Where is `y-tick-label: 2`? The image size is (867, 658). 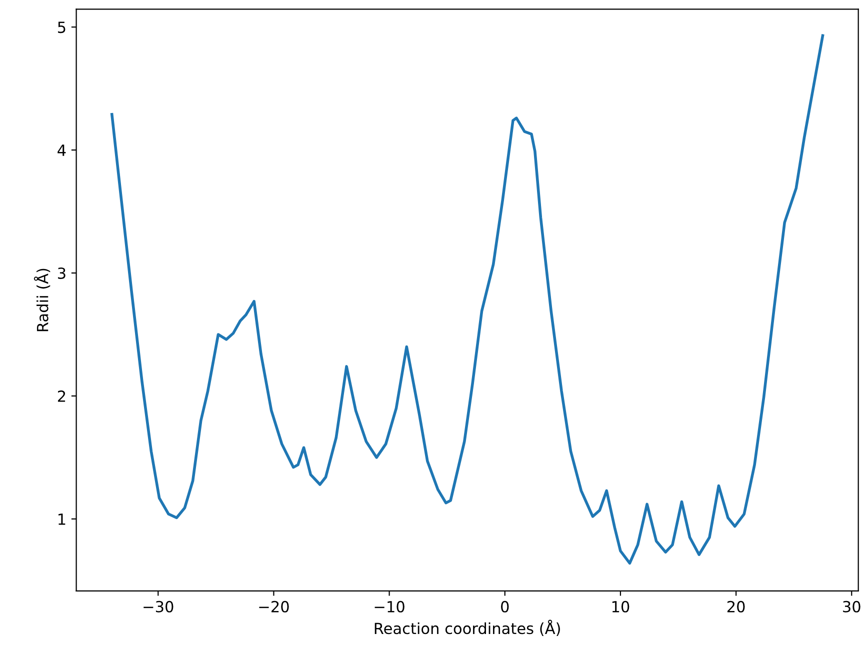 y-tick-label: 2 is located at coordinates (62, 396).